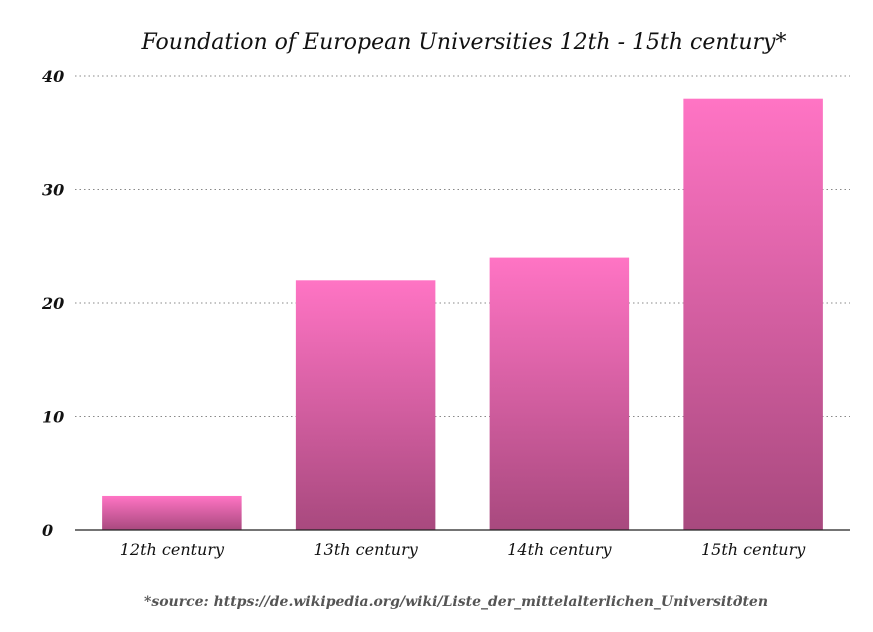 The height and width of the screenshot is (632, 873). Describe the element at coordinates (559, 393) in the screenshot. I see `bar-14th-century` at that location.